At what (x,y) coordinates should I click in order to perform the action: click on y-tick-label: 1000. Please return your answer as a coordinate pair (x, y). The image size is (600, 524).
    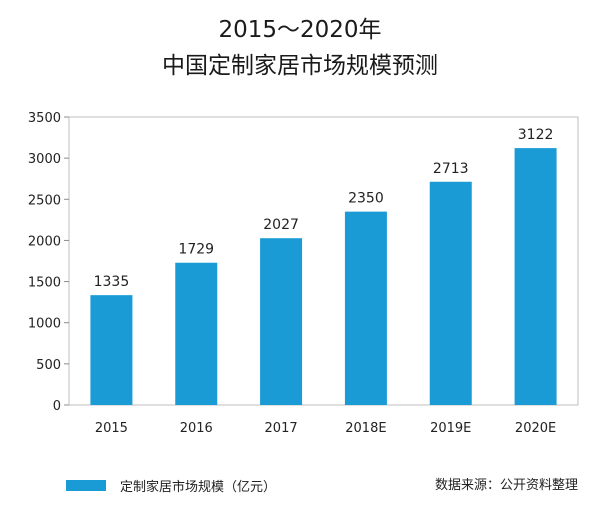
    Looking at the image, I should click on (44, 324).